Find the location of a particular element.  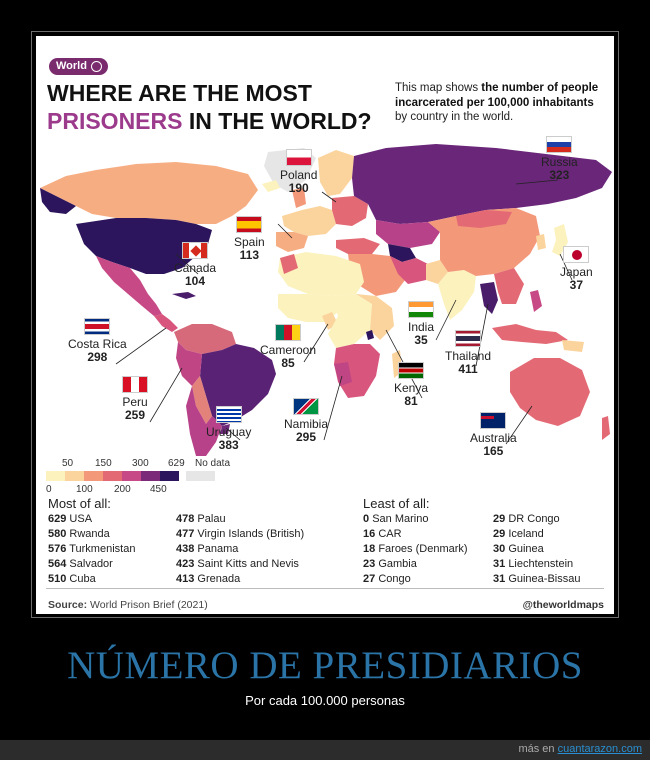

region-uruguay is located at coordinates (225, 429).